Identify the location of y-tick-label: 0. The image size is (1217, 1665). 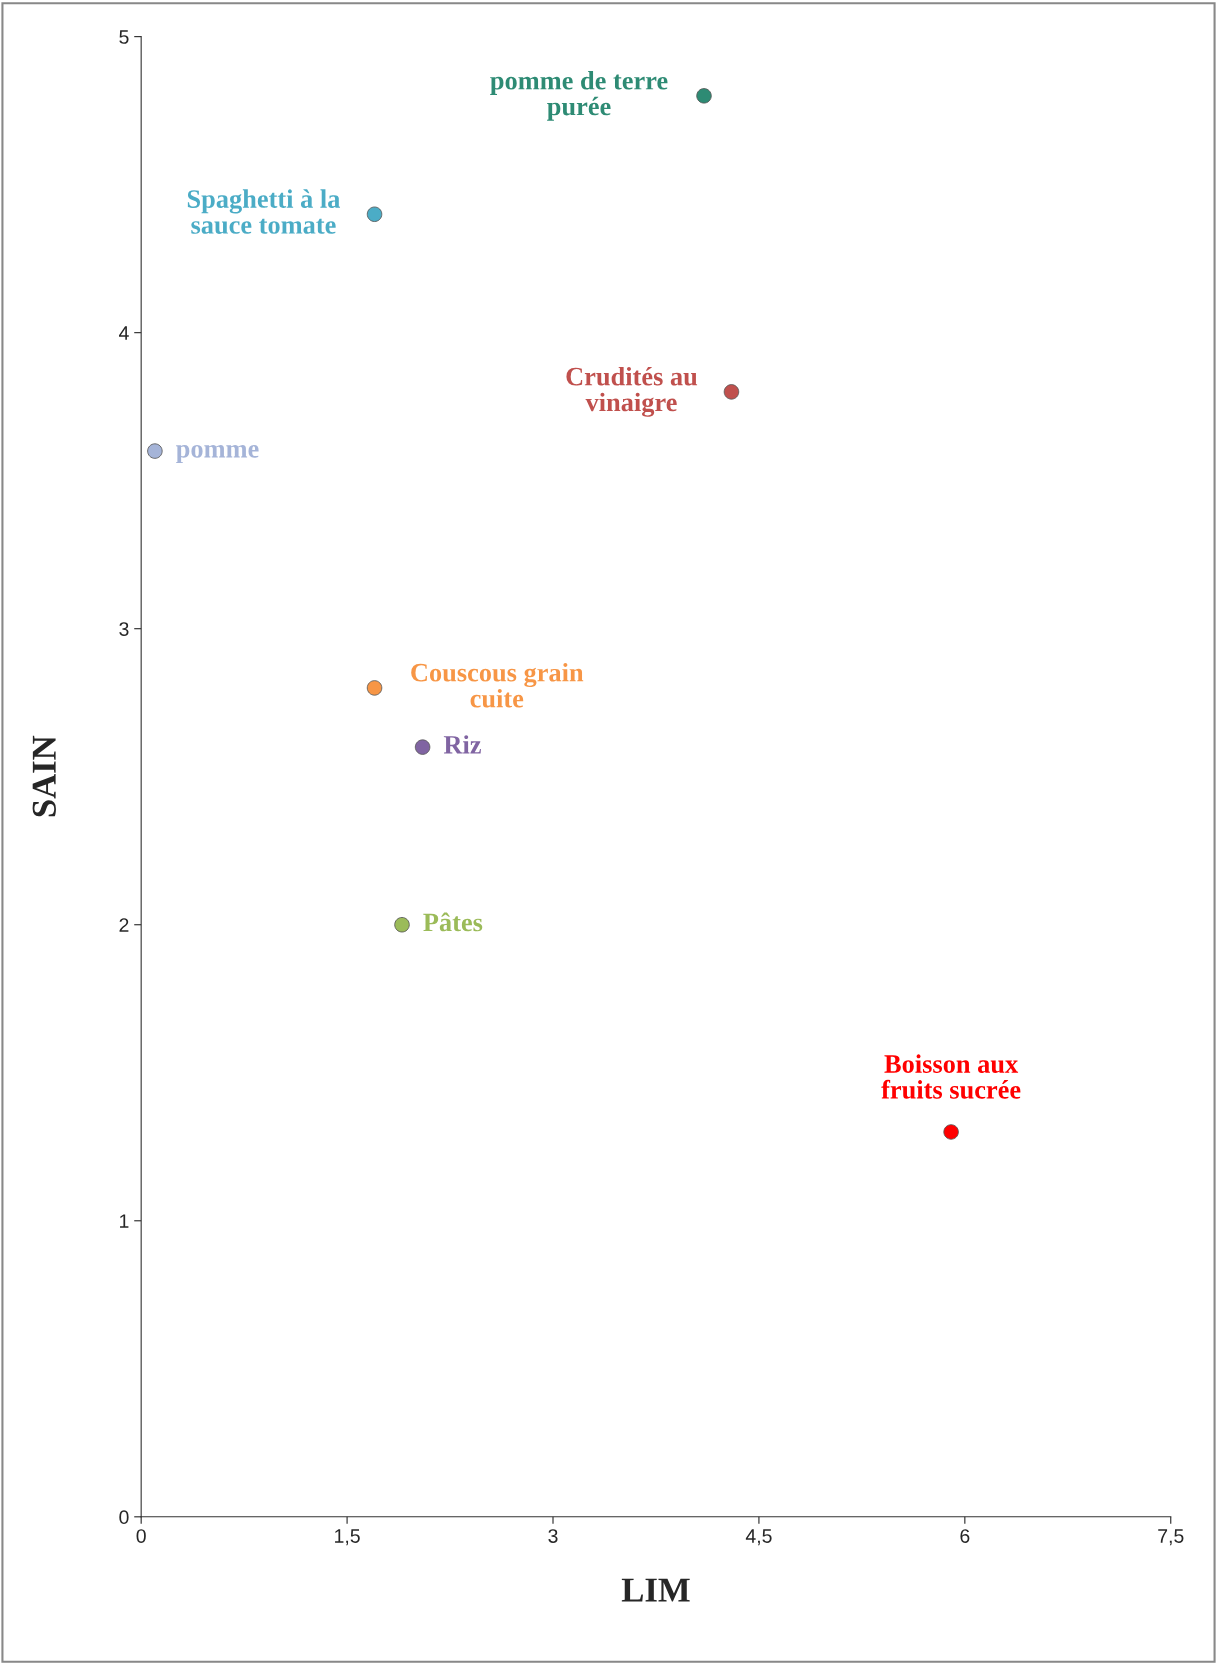
(124, 1517).